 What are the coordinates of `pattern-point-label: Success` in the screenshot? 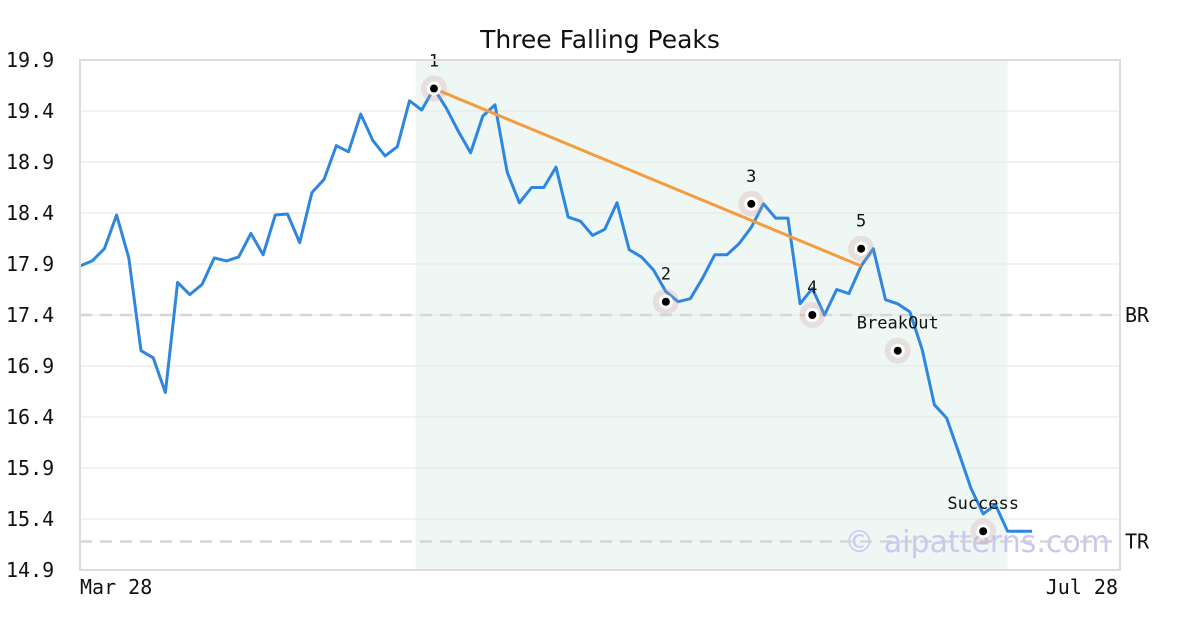 It's located at (983, 504).